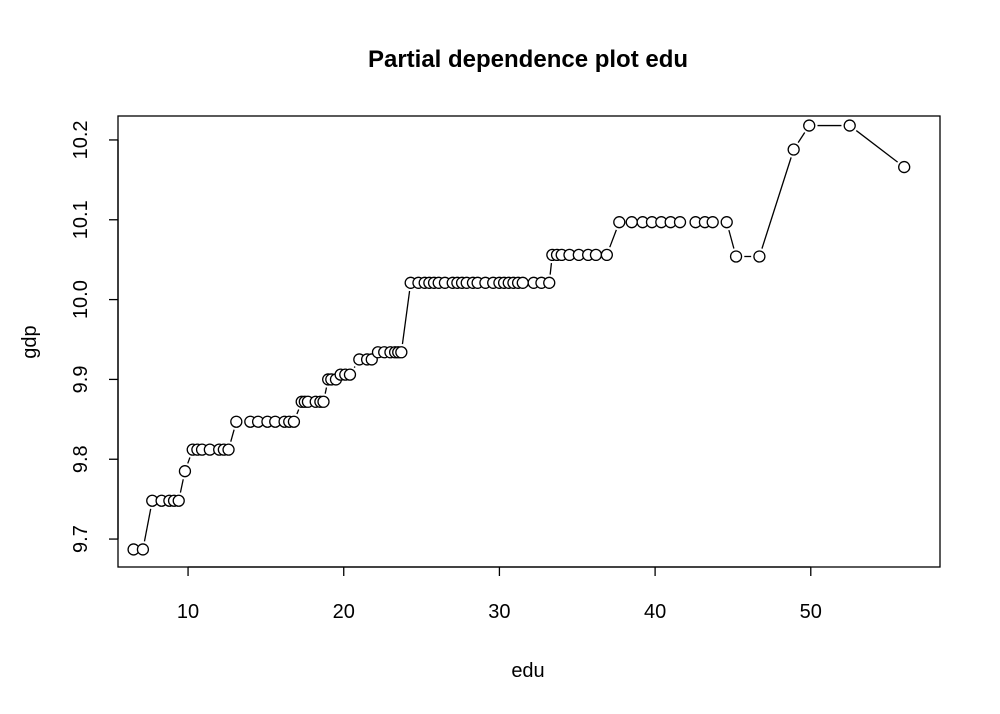  What do you see at coordinates (81, 139) in the screenshot?
I see `y-tick-label: 10.2` at bounding box center [81, 139].